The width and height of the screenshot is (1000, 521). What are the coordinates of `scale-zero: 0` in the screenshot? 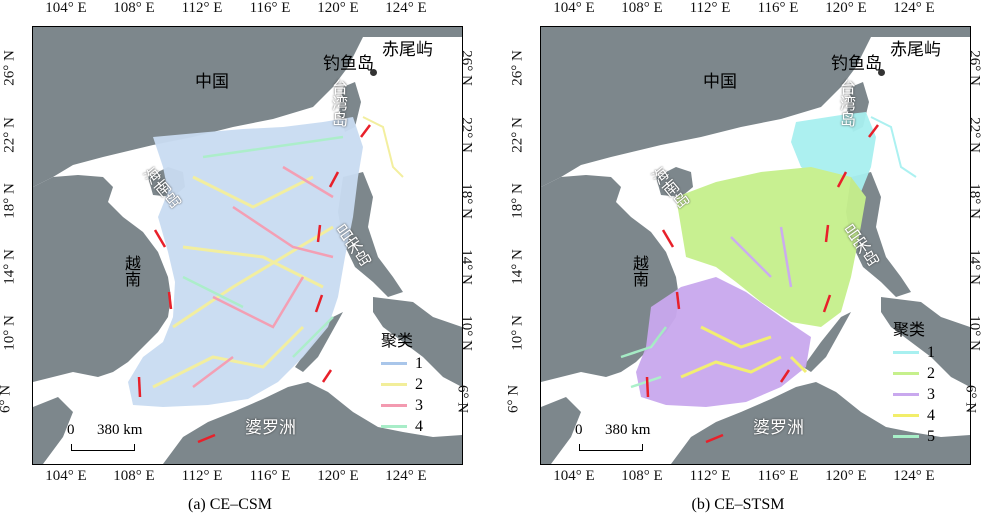 It's located at (71, 430).